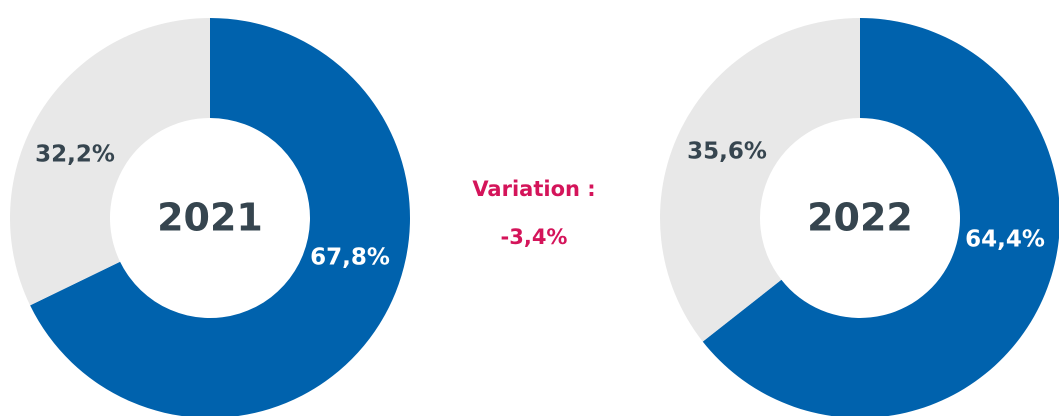 The height and width of the screenshot is (416, 1059). Describe the element at coordinates (1005, 240) in the screenshot. I see `data-label: 64,4%` at that location.